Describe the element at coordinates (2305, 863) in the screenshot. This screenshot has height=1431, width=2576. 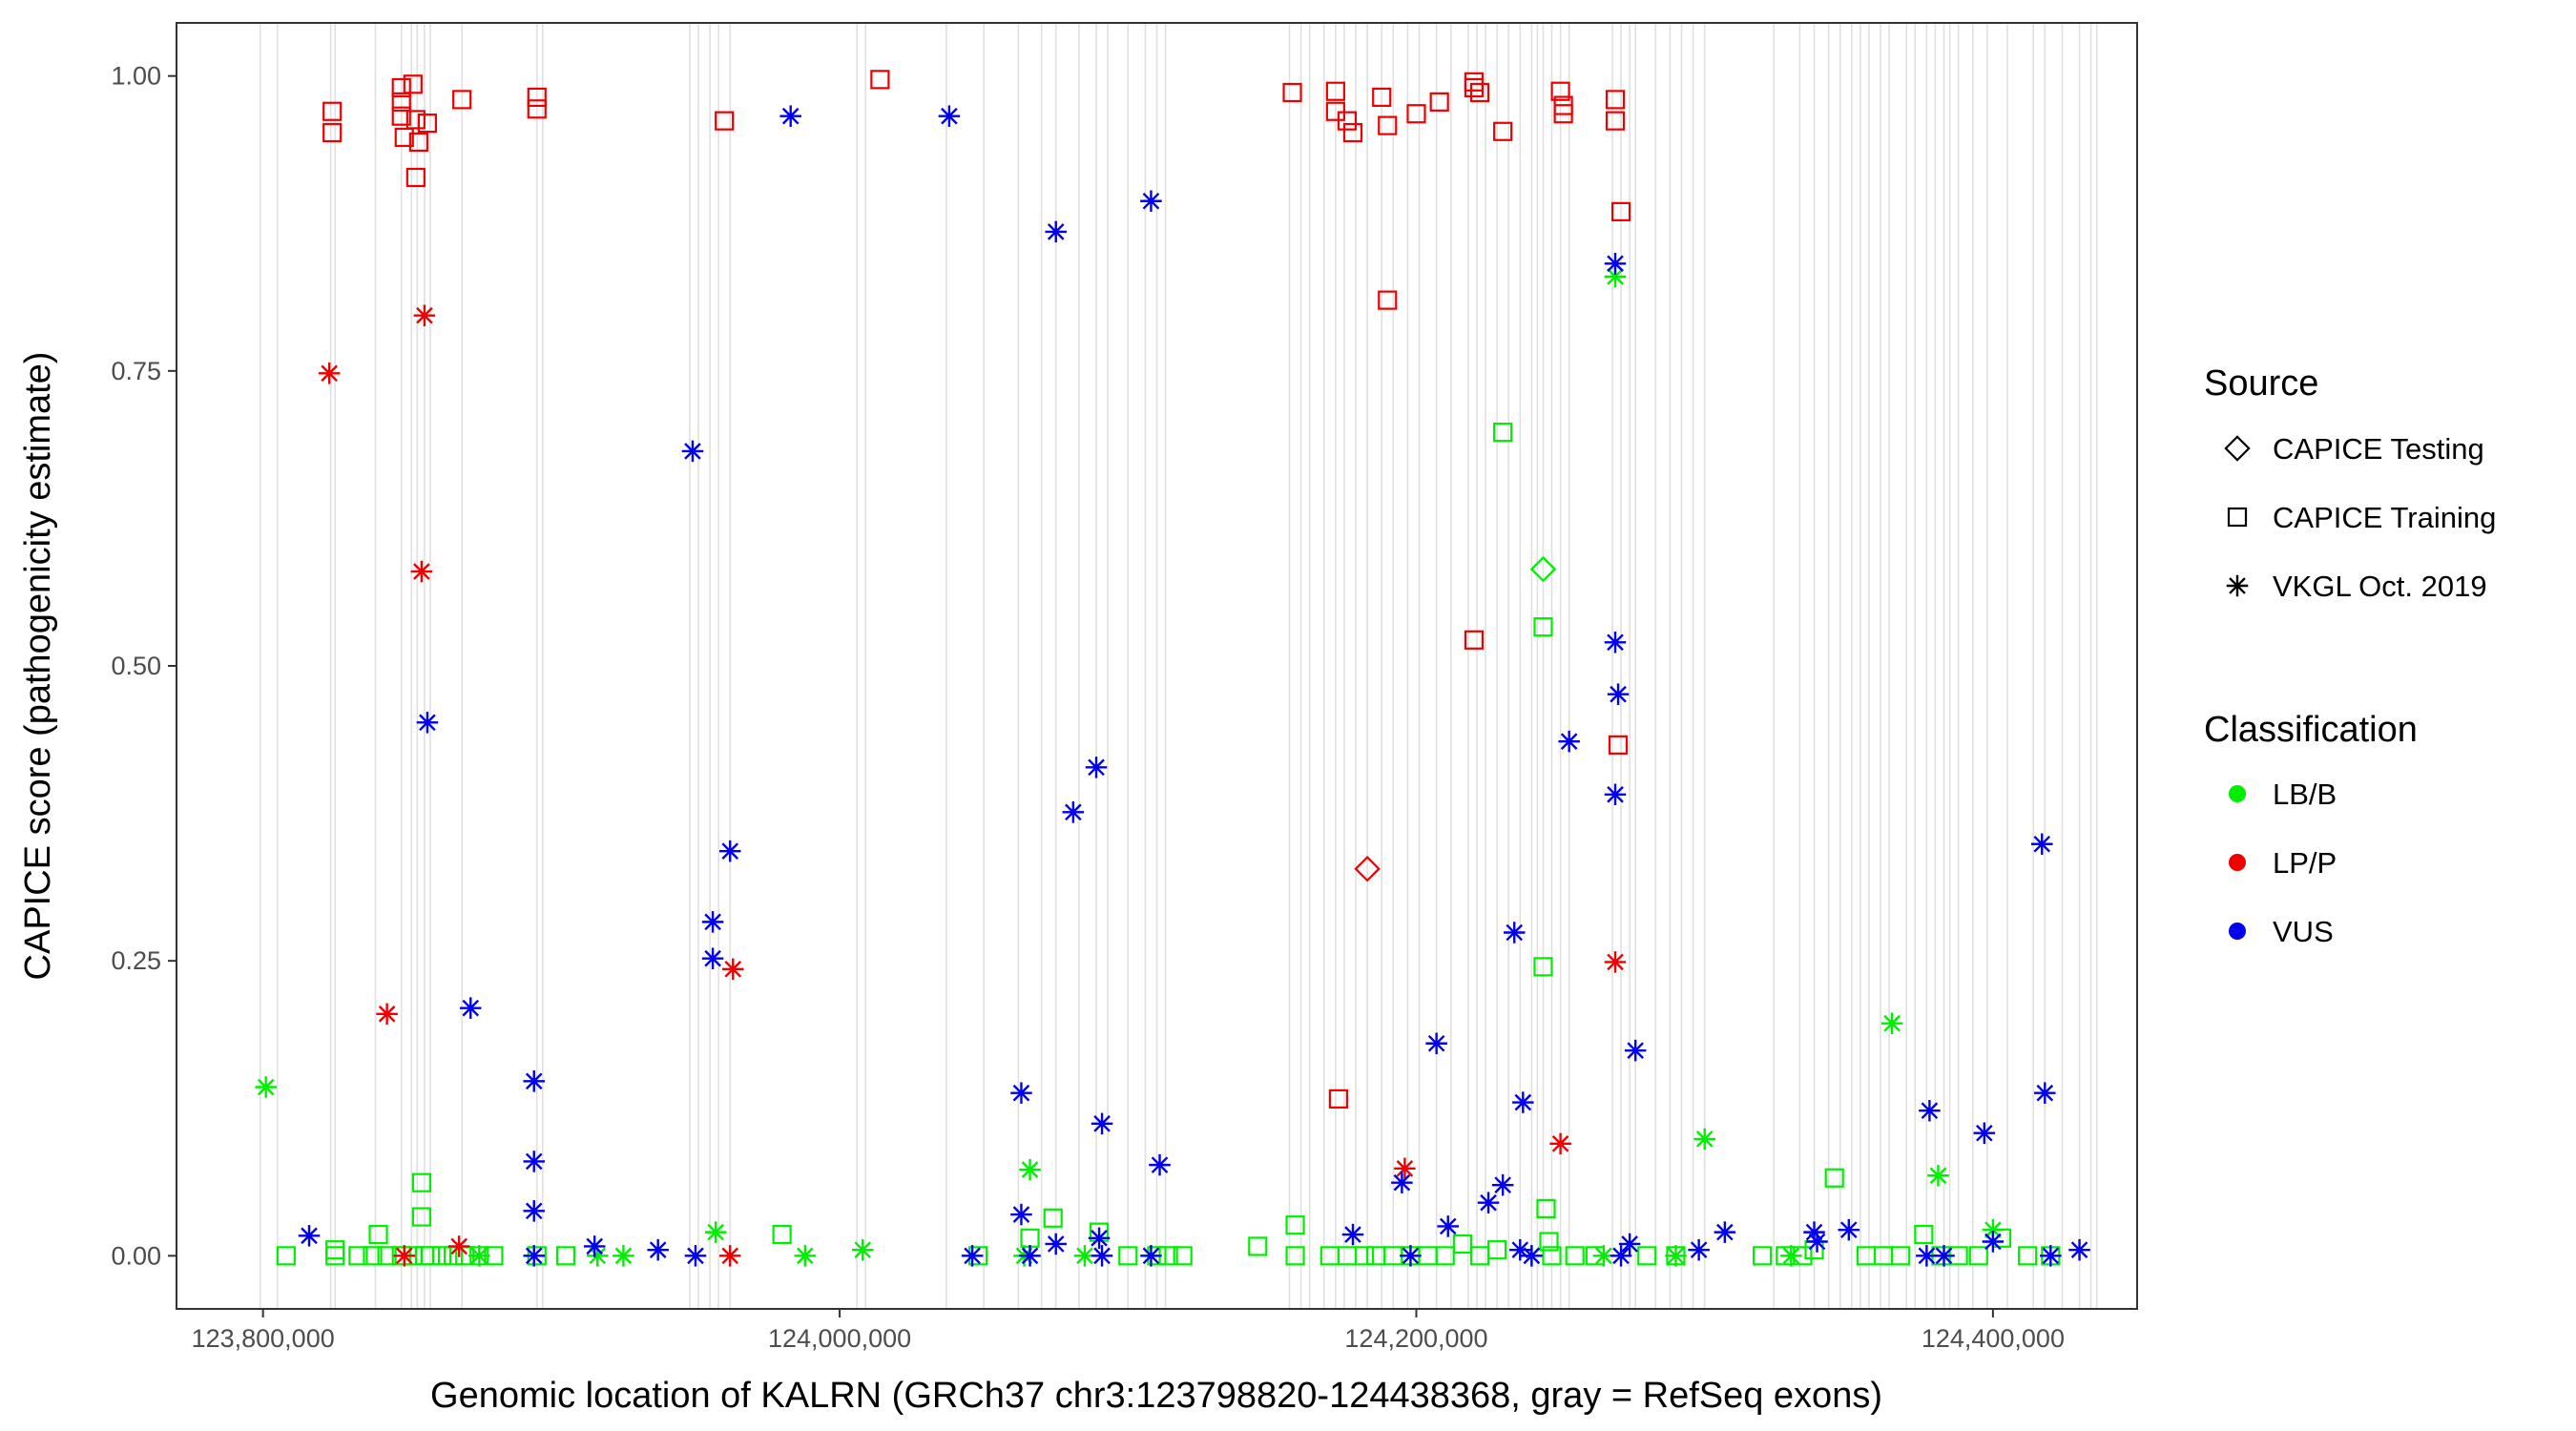
I see `legend-label: LP/P` at that location.